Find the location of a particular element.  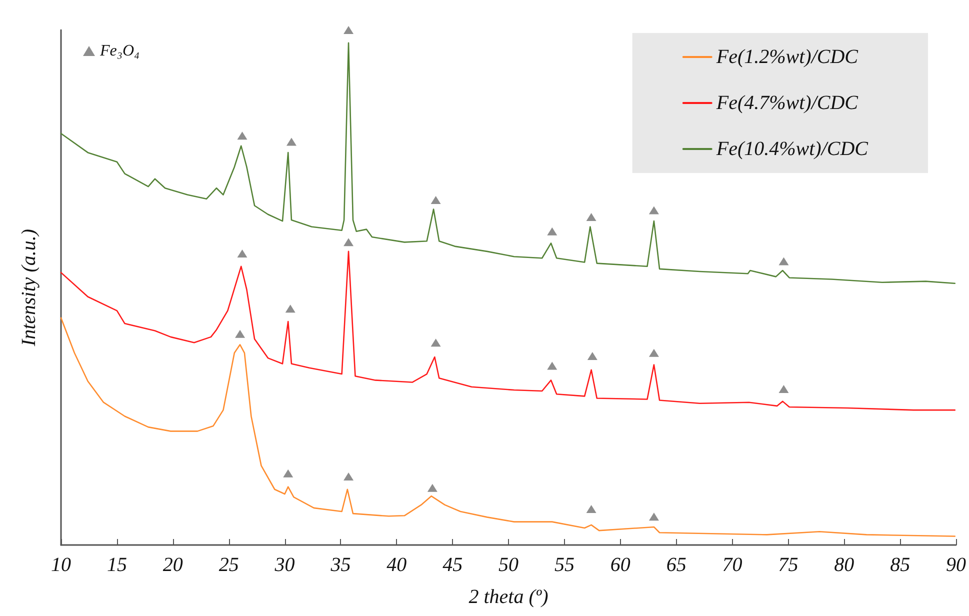

x-axis-title: 2 theta (º) is located at coordinates (508, 597).